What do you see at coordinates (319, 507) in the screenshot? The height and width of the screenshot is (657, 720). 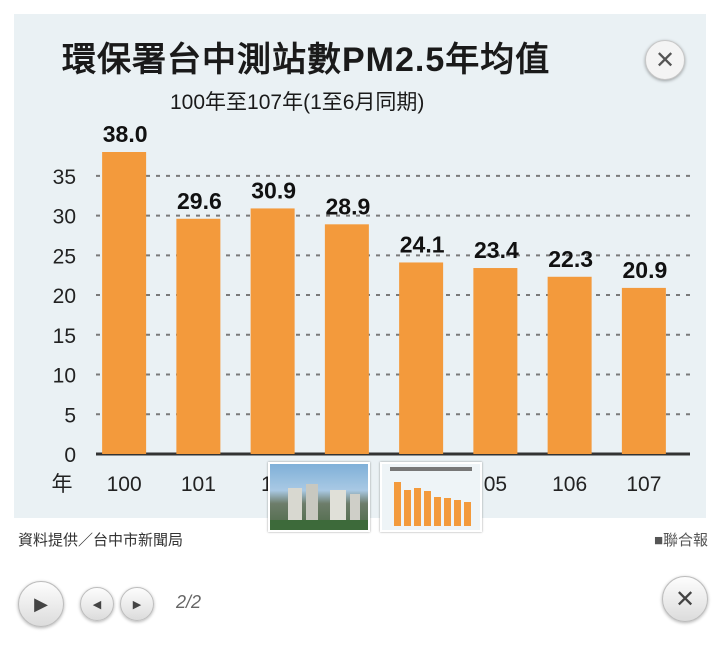 I see `building-photo-icon` at bounding box center [319, 507].